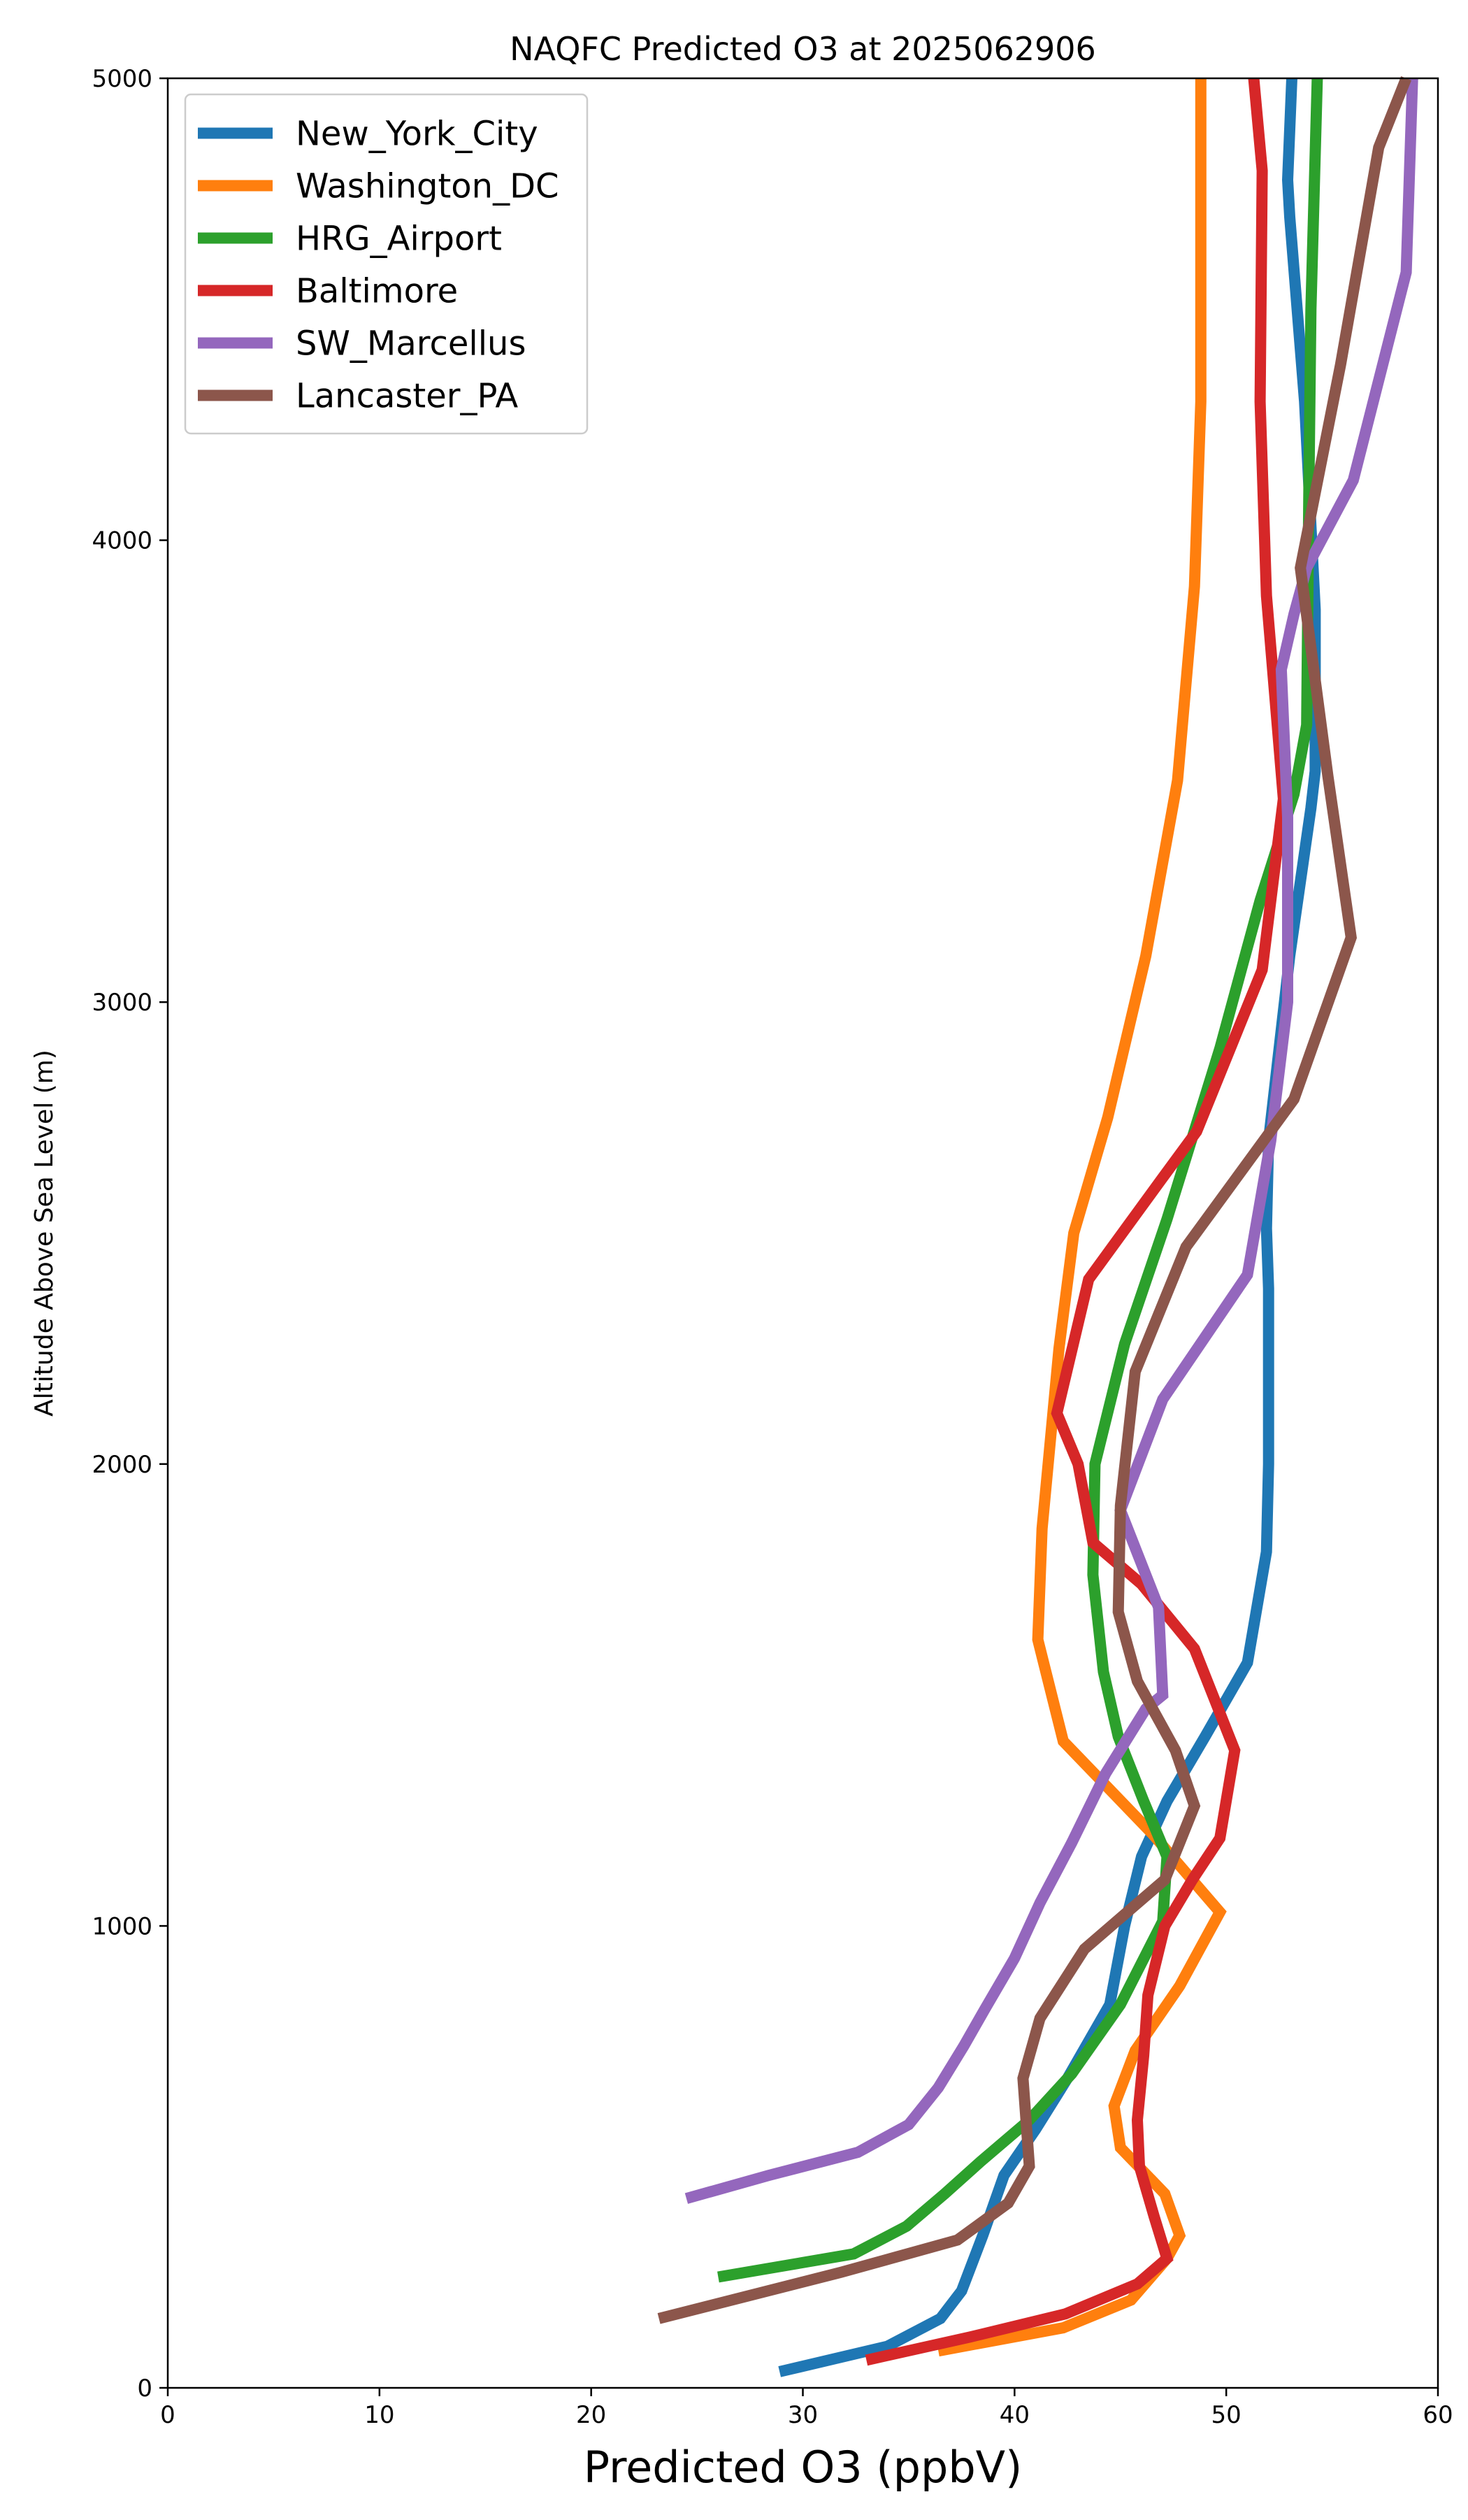 Image resolution: width=1468 pixels, height=2520 pixels. Describe the element at coordinates (399, 239) in the screenshot. I see `legend-label: HRG_Airport` at that location.